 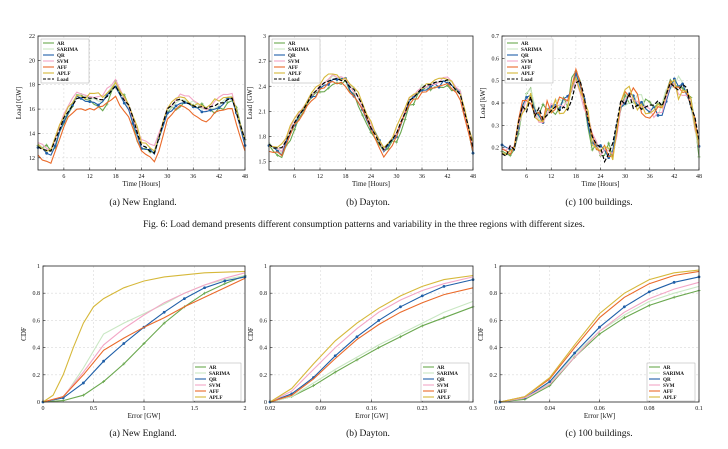 I want to click on x-tick-label: 0.02, so click(x=270, y=409).